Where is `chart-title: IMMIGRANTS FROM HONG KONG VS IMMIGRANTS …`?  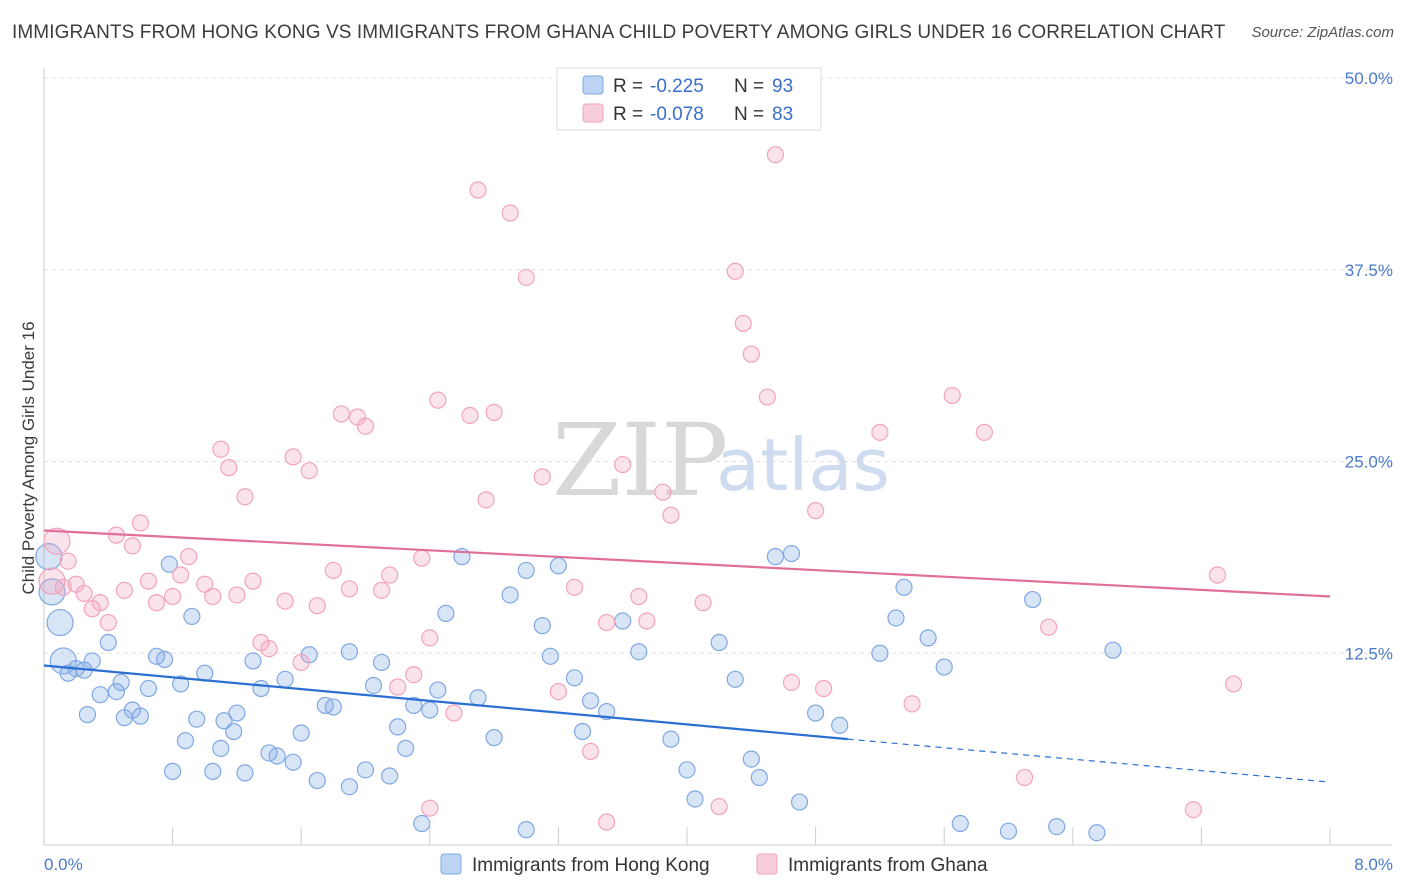
chart-title: IMMIGRANTS FROM HONG KONG VS IMMIGRANTS … is located at coordinates (619, 32).